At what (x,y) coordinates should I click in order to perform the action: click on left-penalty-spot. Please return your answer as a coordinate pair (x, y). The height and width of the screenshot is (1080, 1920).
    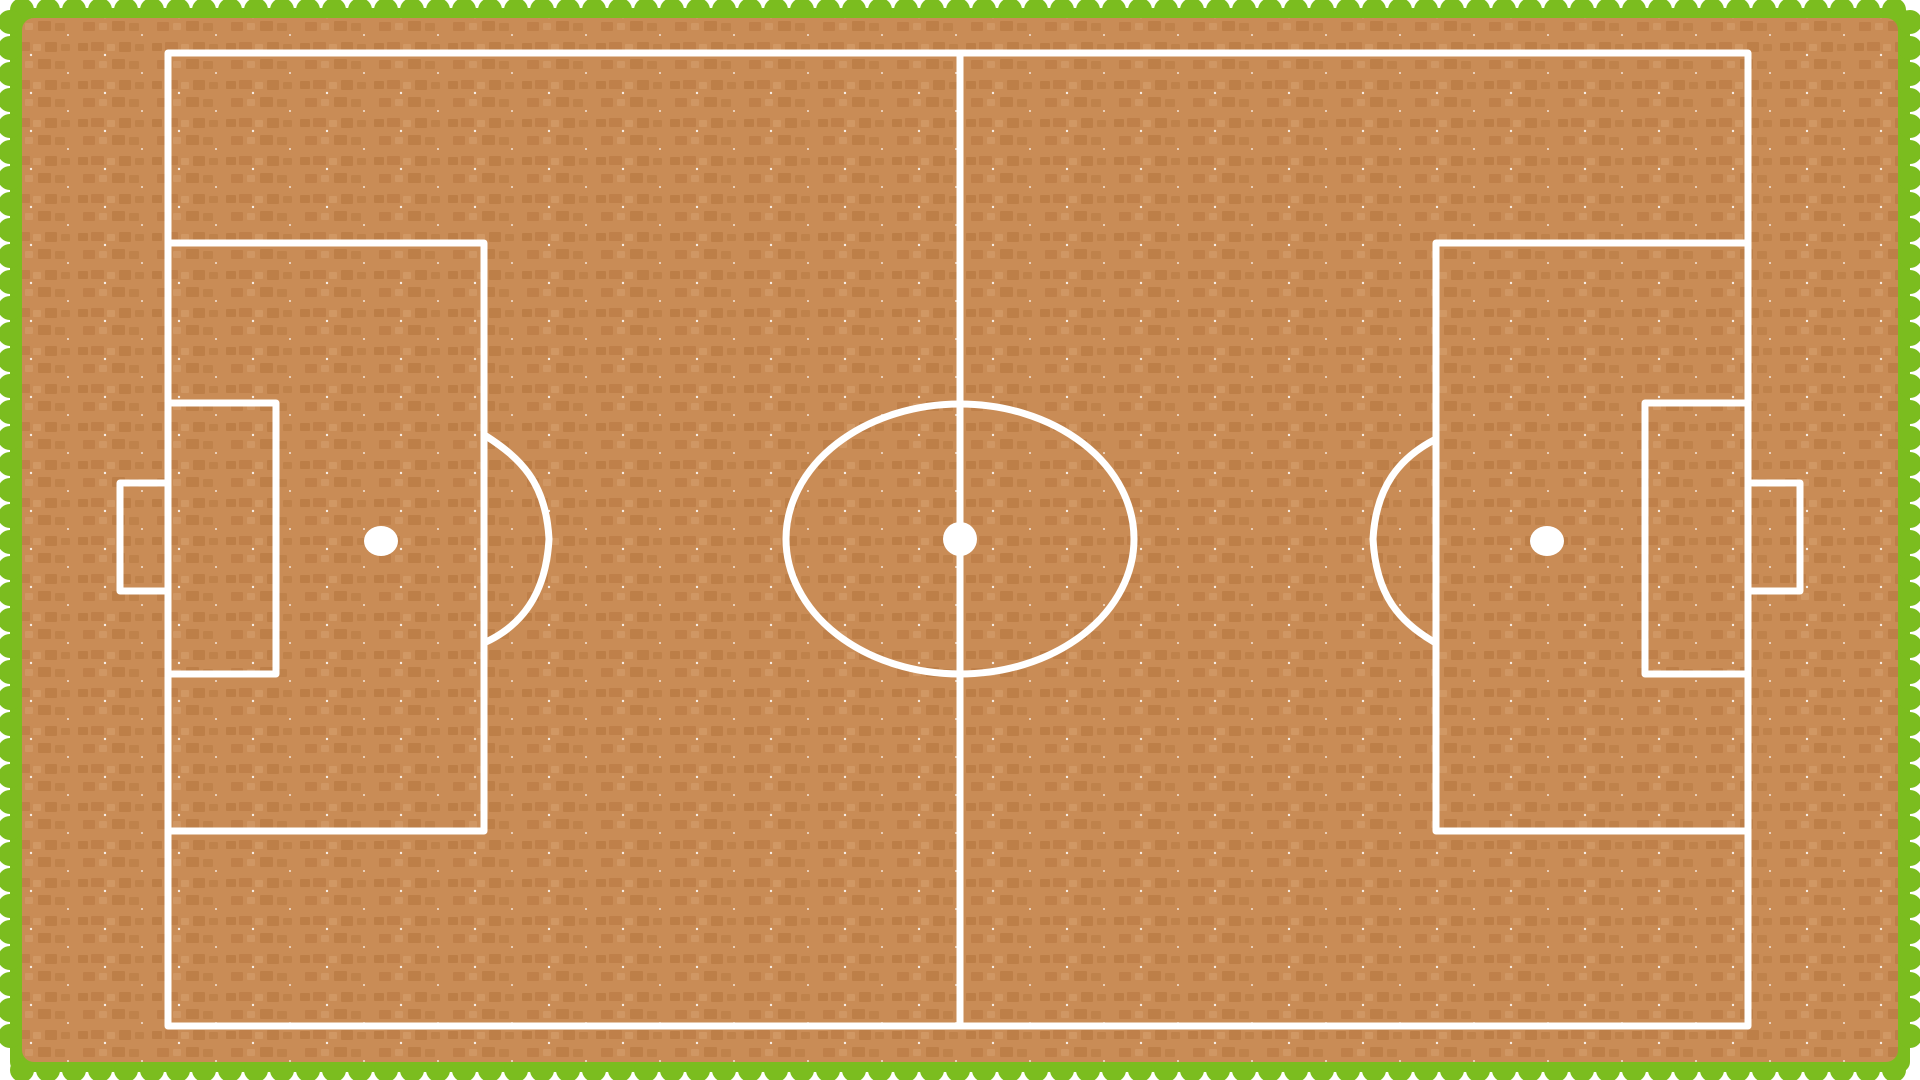
    Looking at the image, I should click on (381, 541).